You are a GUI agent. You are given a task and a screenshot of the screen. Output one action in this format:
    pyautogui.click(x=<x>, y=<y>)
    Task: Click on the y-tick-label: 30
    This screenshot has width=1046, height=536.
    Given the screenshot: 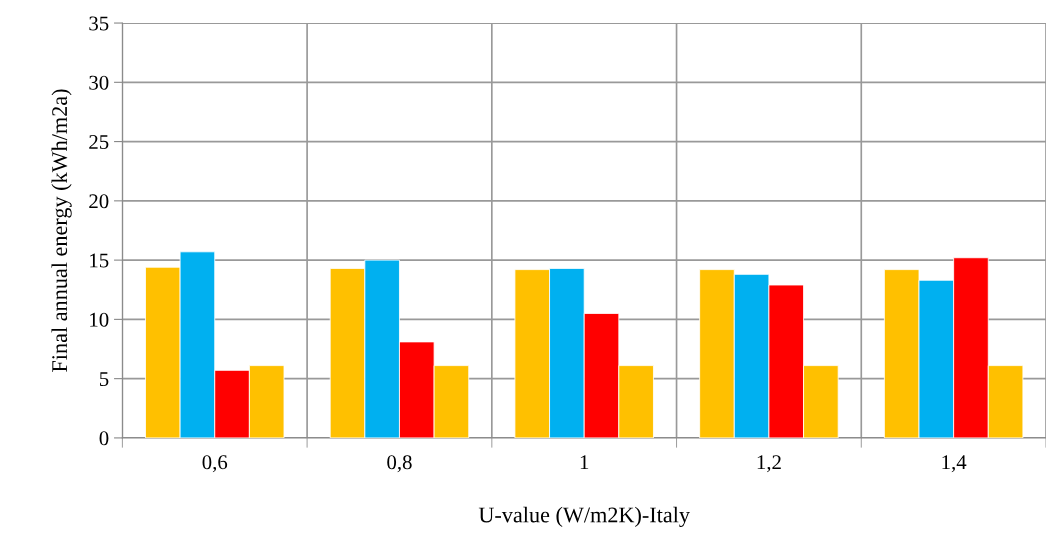 What is the action you would take?
    pyautogui.click(x=99, y=82)
    